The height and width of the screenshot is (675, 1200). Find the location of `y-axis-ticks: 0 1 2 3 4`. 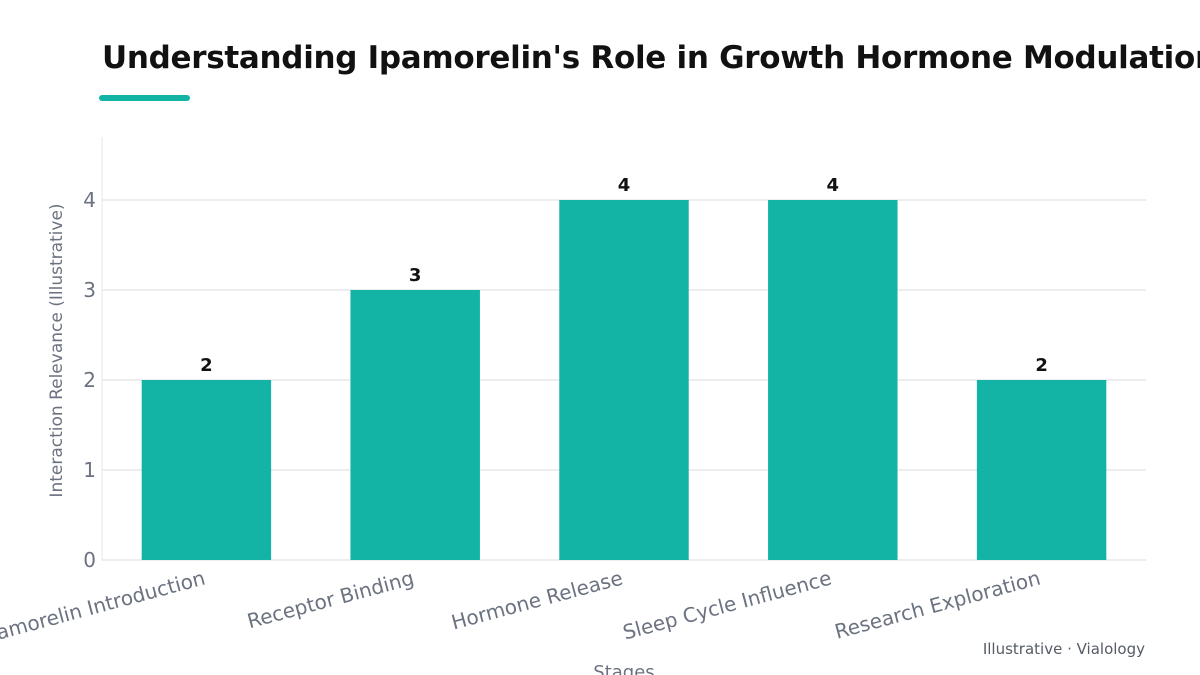

y-axis-ticks: 0 1 2 3 4 is located at coordinates (89, 380).